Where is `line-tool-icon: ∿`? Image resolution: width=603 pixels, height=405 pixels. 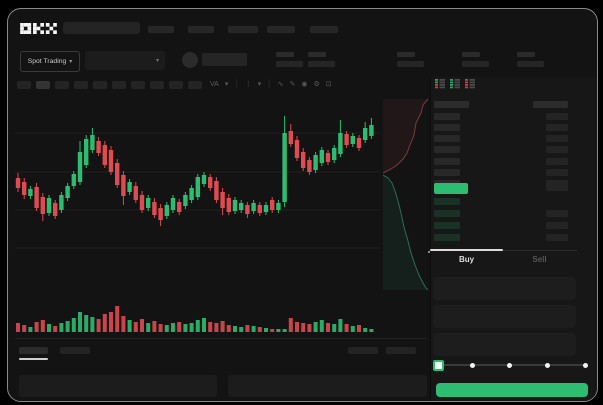 line-tool-icon: ∿ is located at coordinates (280, 84).